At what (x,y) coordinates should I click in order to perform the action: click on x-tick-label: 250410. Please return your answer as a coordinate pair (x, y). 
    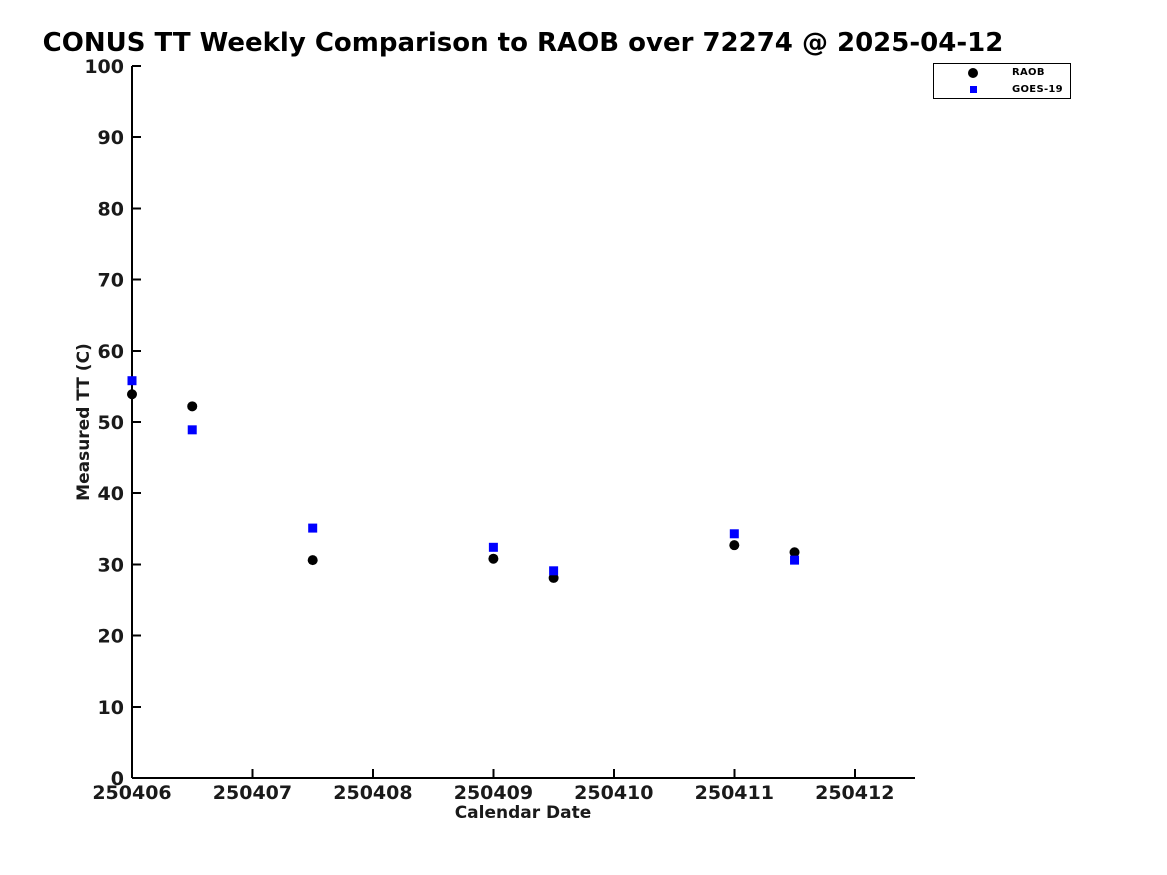
    Looking at the image, I should click on (613, 793).